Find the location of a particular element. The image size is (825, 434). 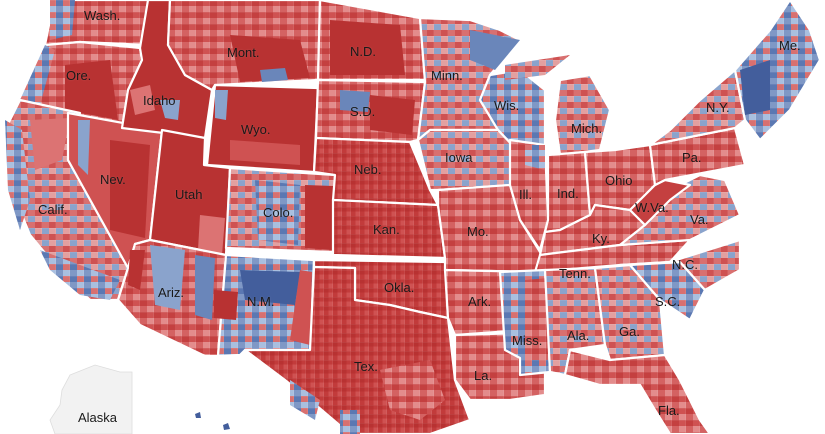

state-az is located at coordinates (172, 298).